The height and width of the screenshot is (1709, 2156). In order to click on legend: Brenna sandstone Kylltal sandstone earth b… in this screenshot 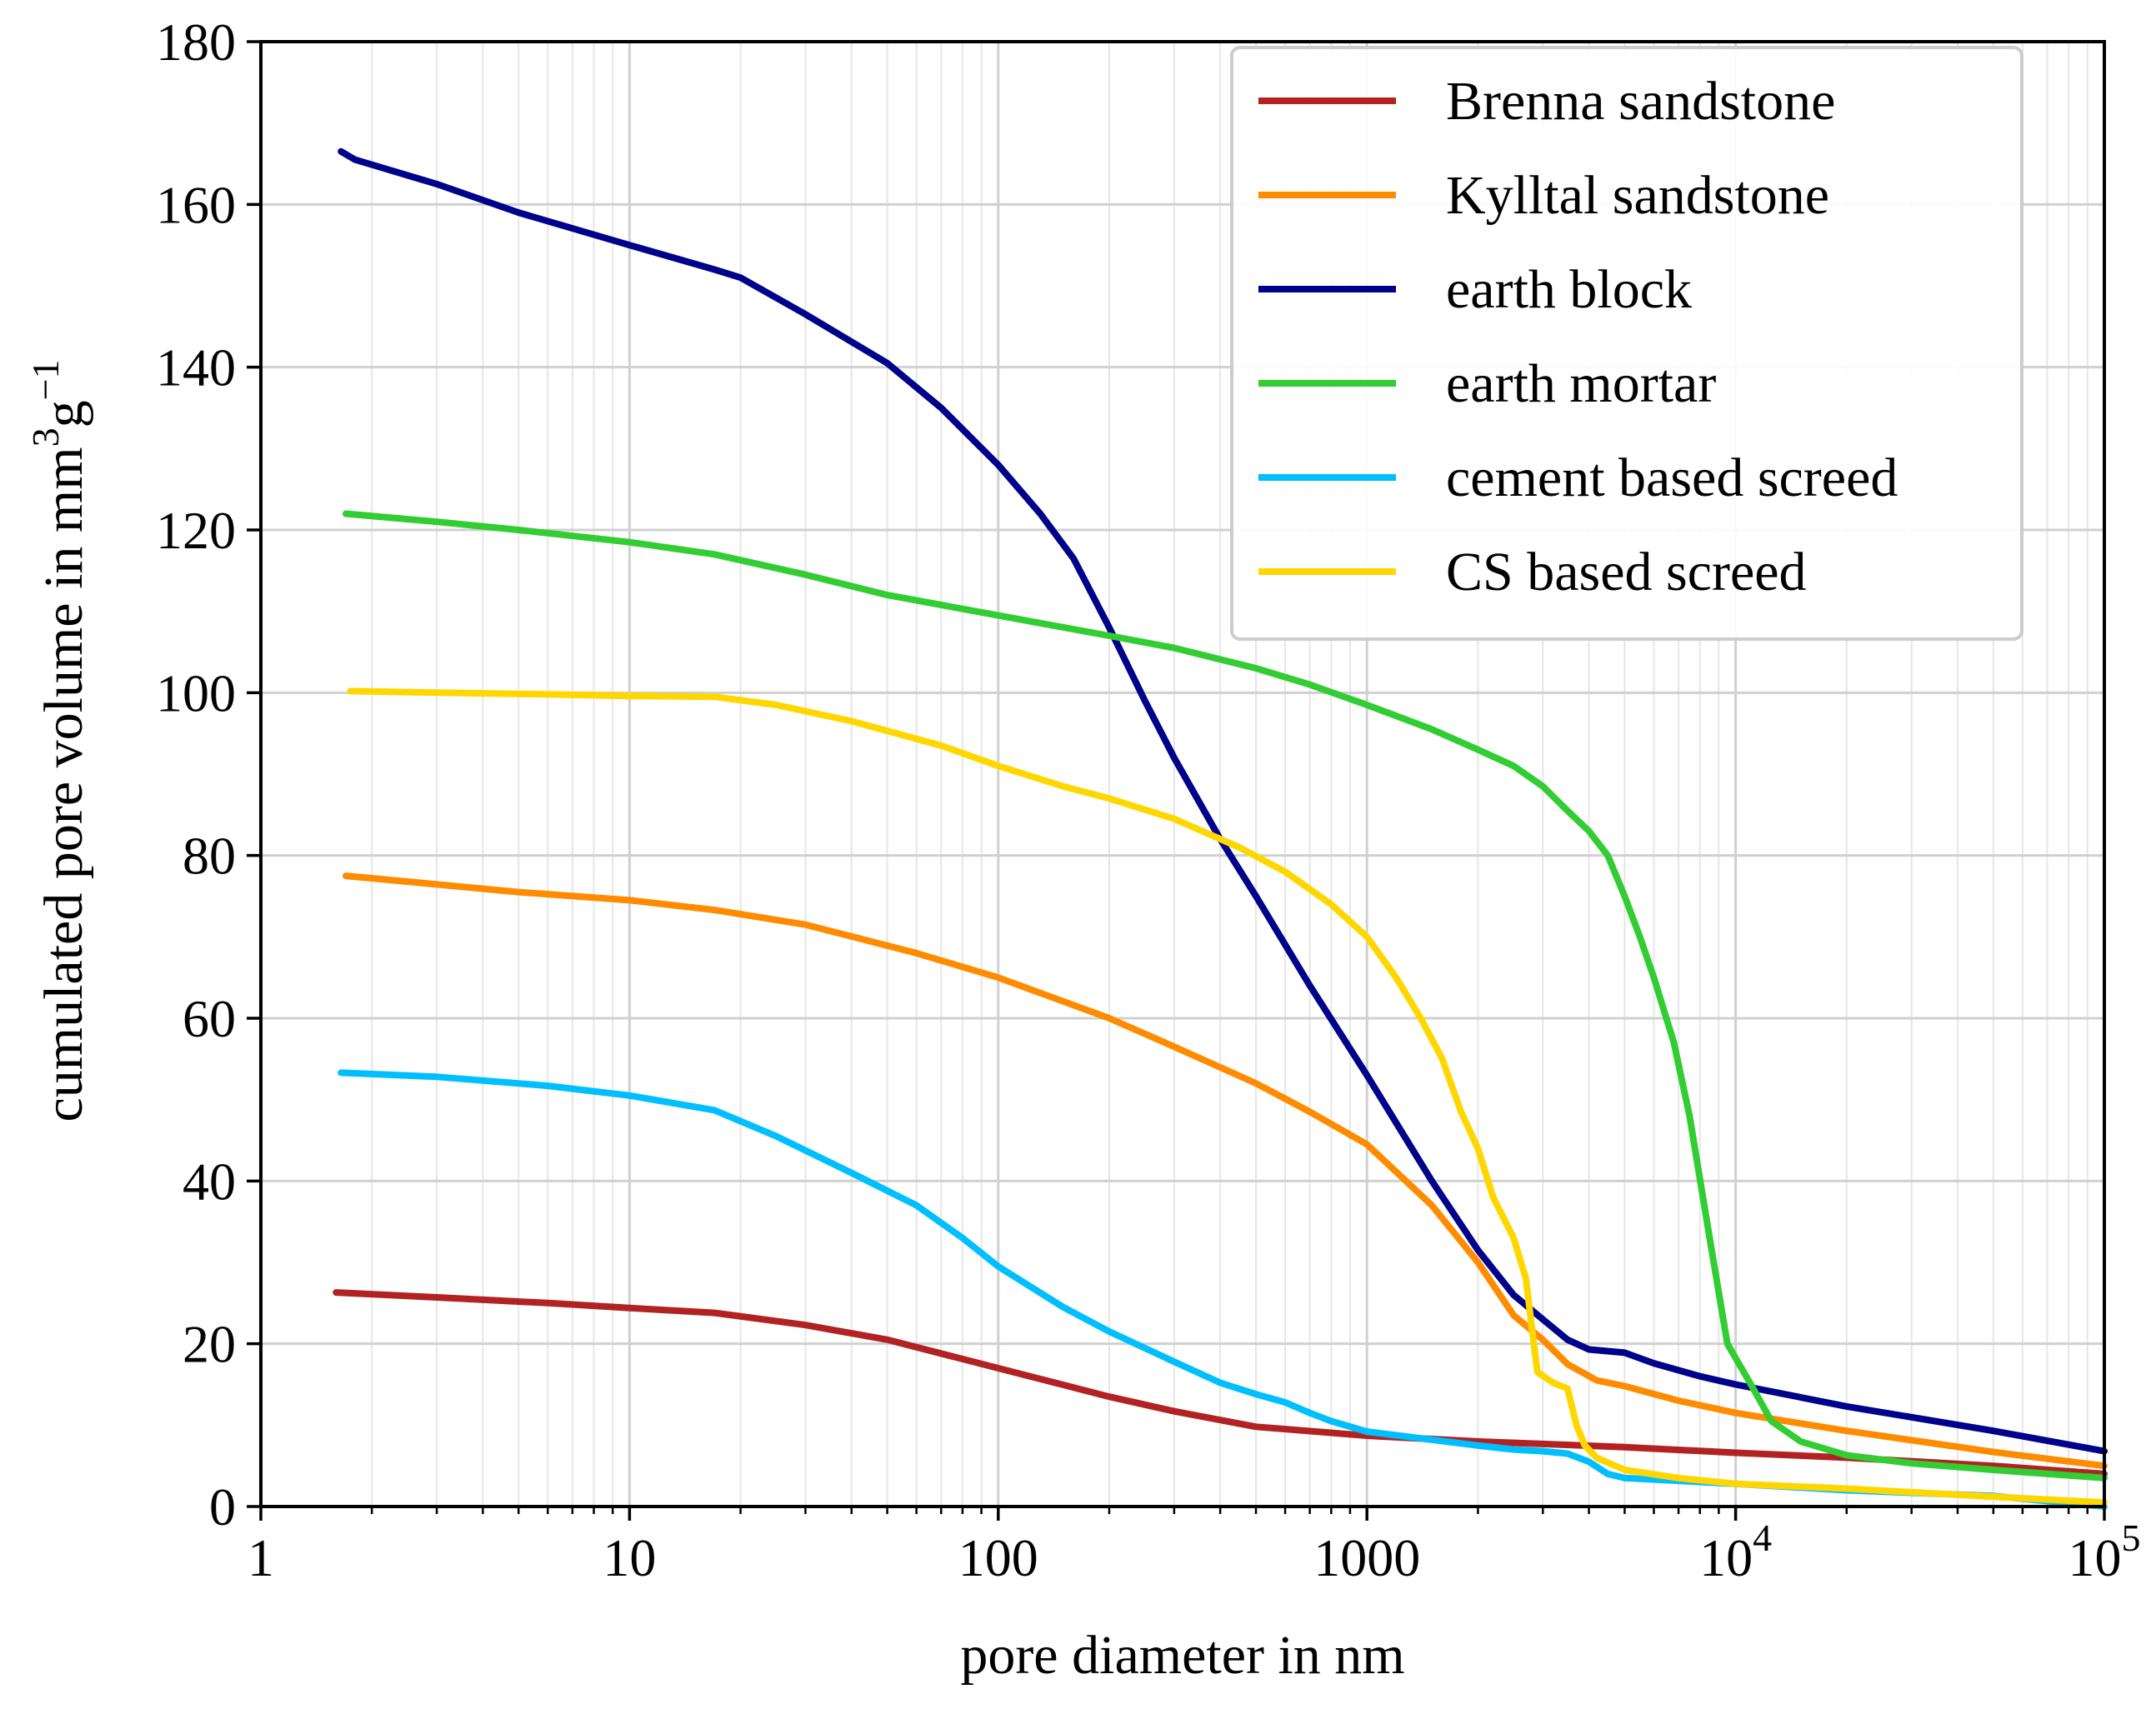, I will do `click(1626, 343)`.